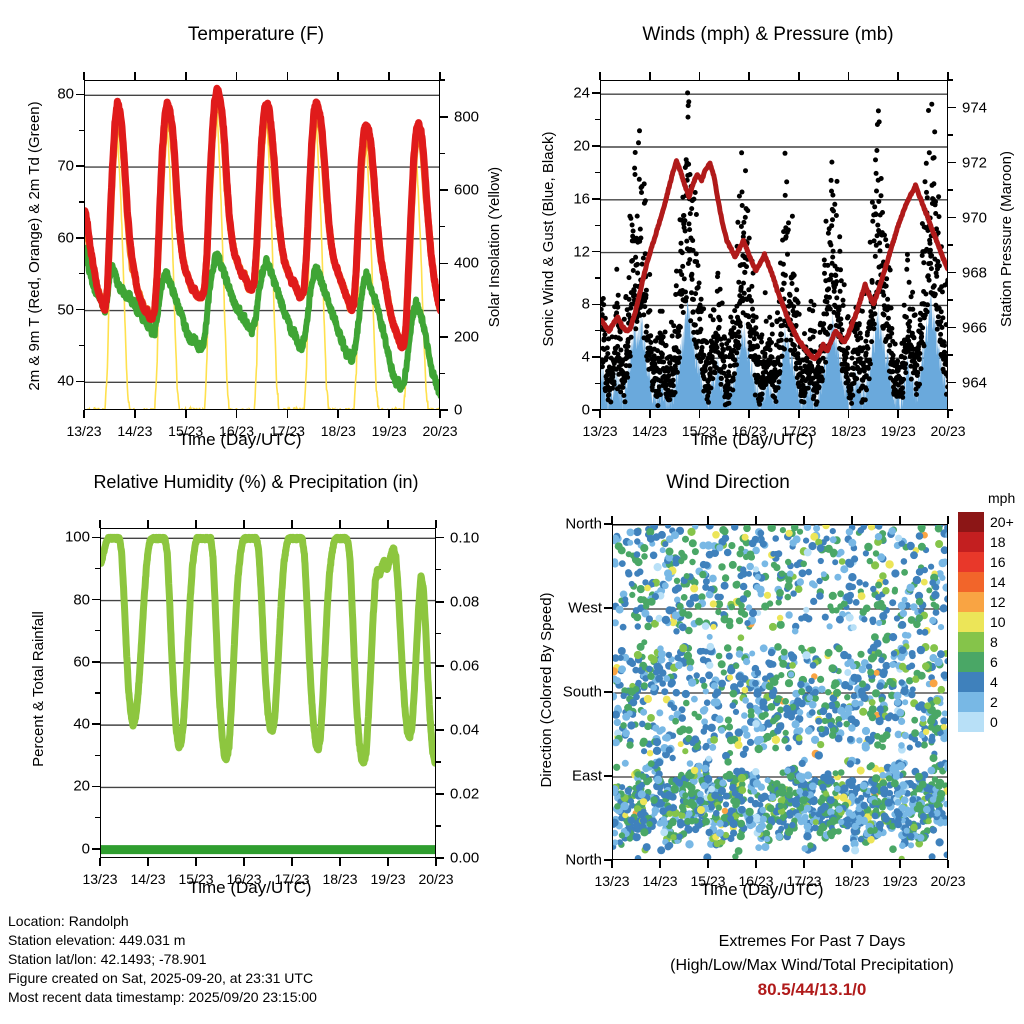  Describe the element at coordinates (998, 582) in the screenshot. I see `colorbar-label-14: 14` at that location.